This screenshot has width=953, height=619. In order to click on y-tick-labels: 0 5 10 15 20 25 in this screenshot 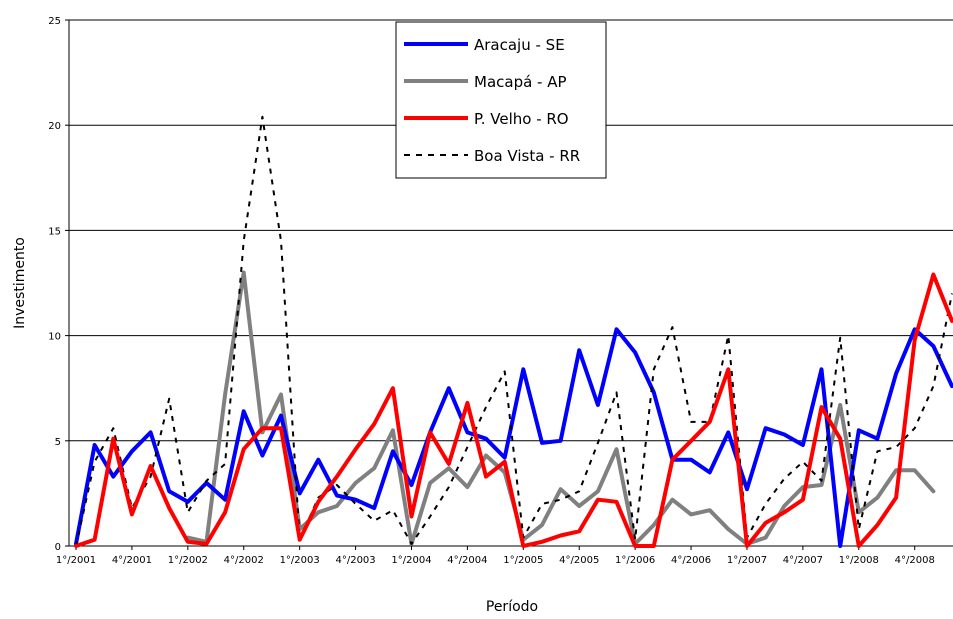, I will do `click(54, 284)`.